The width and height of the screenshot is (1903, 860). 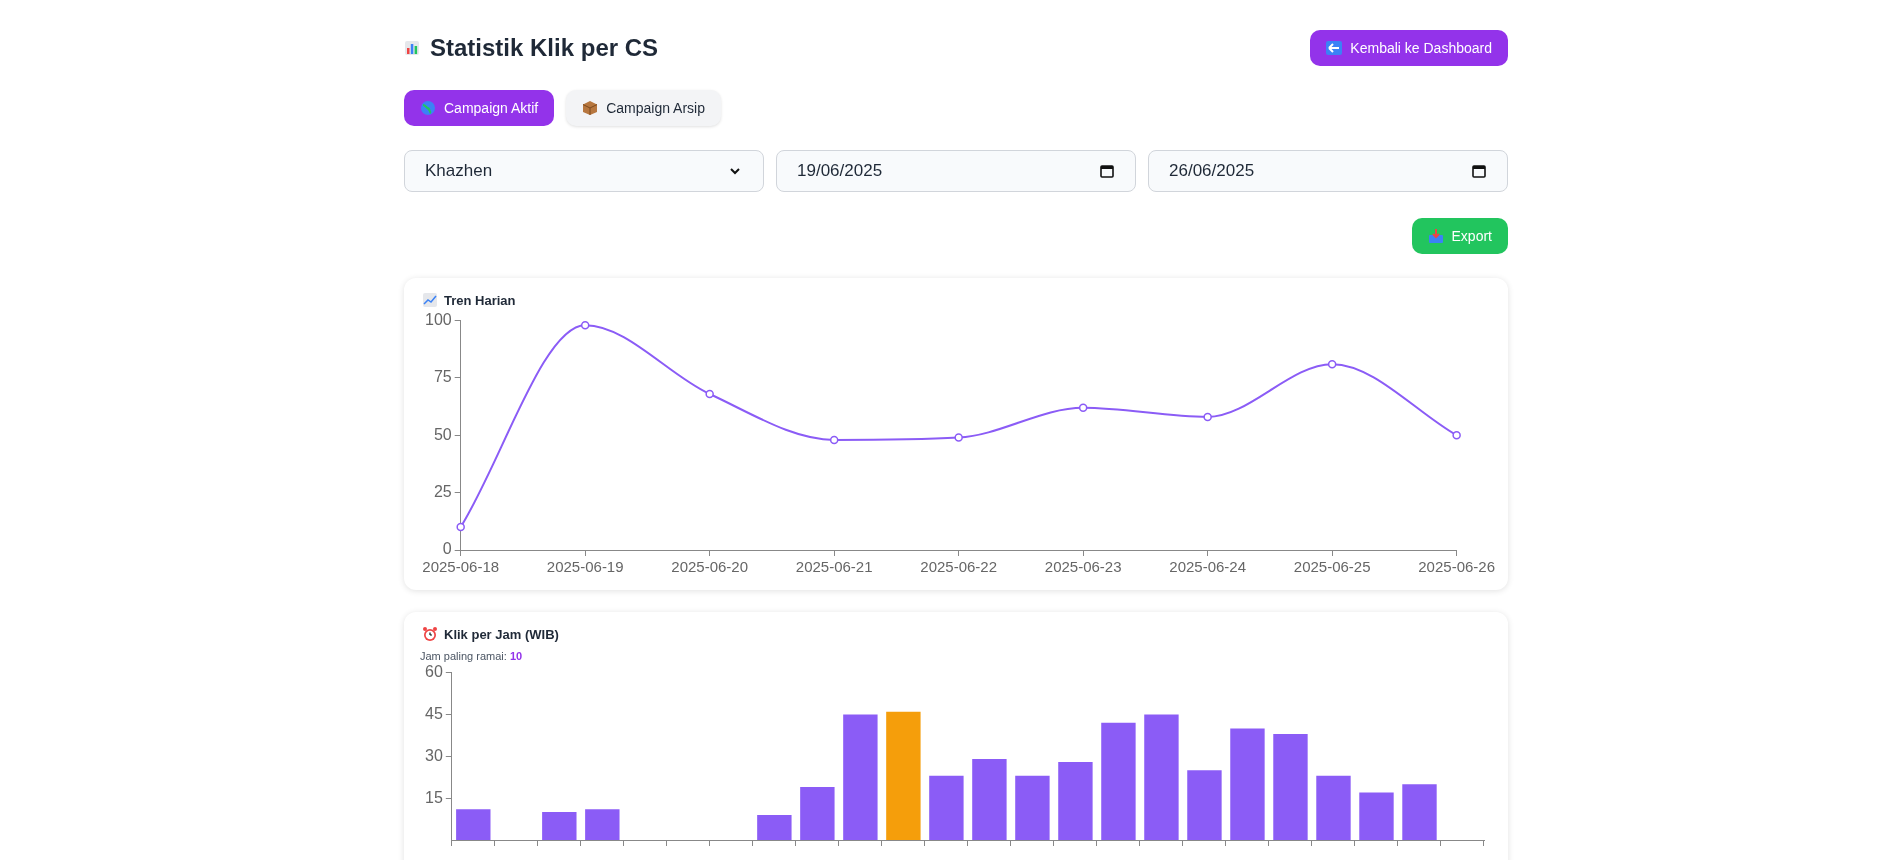 What do you see at coordinates (434, 755) in the screenshot?
I see `y-tick-label: 30` at bounding box center [434, 755].